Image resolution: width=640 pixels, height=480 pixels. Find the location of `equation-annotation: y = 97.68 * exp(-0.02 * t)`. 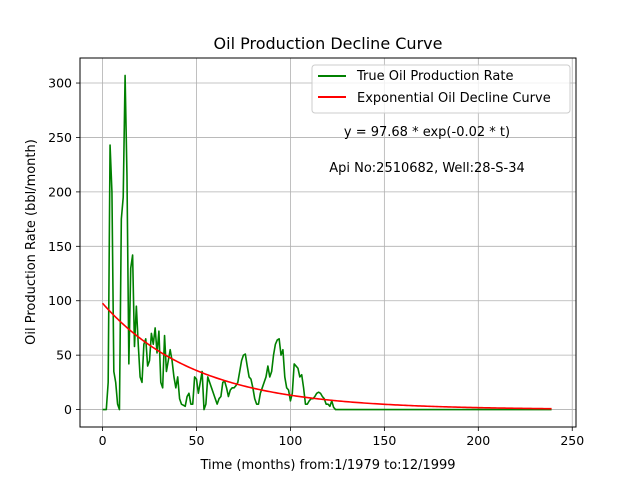

equation-annotation: y = 97.68 * exp(-0.02 * t) is located at coordinates (427, 132).